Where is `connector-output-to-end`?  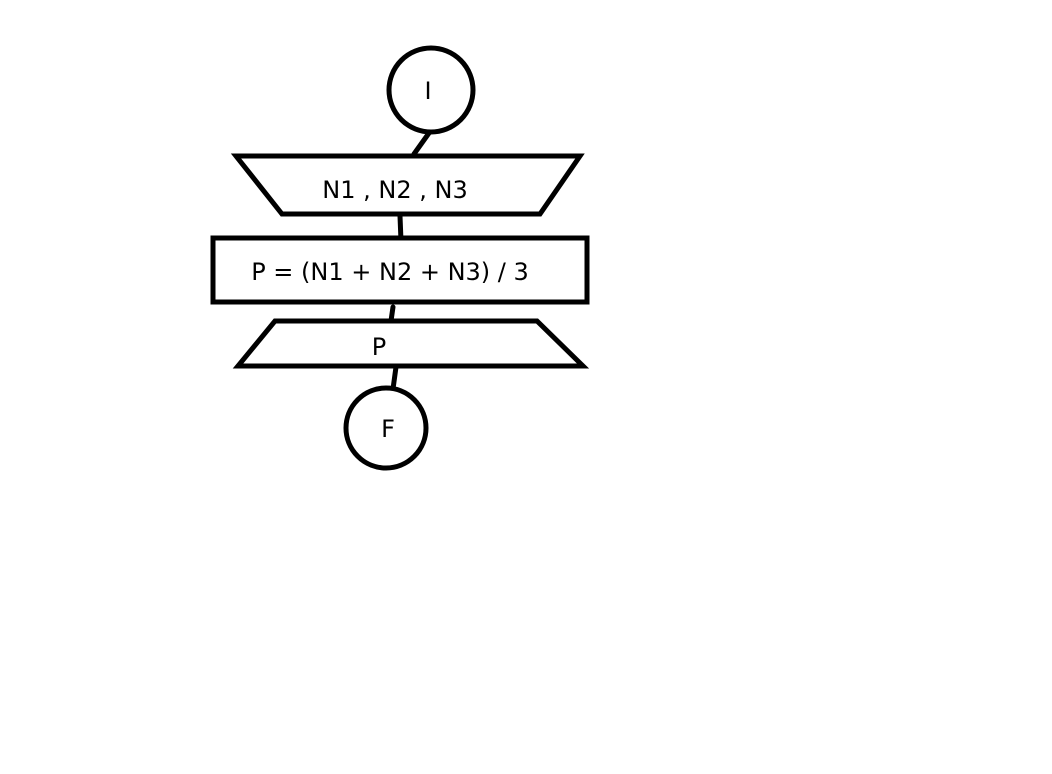
connector-output-to-end is located at coordinates (394, 378).